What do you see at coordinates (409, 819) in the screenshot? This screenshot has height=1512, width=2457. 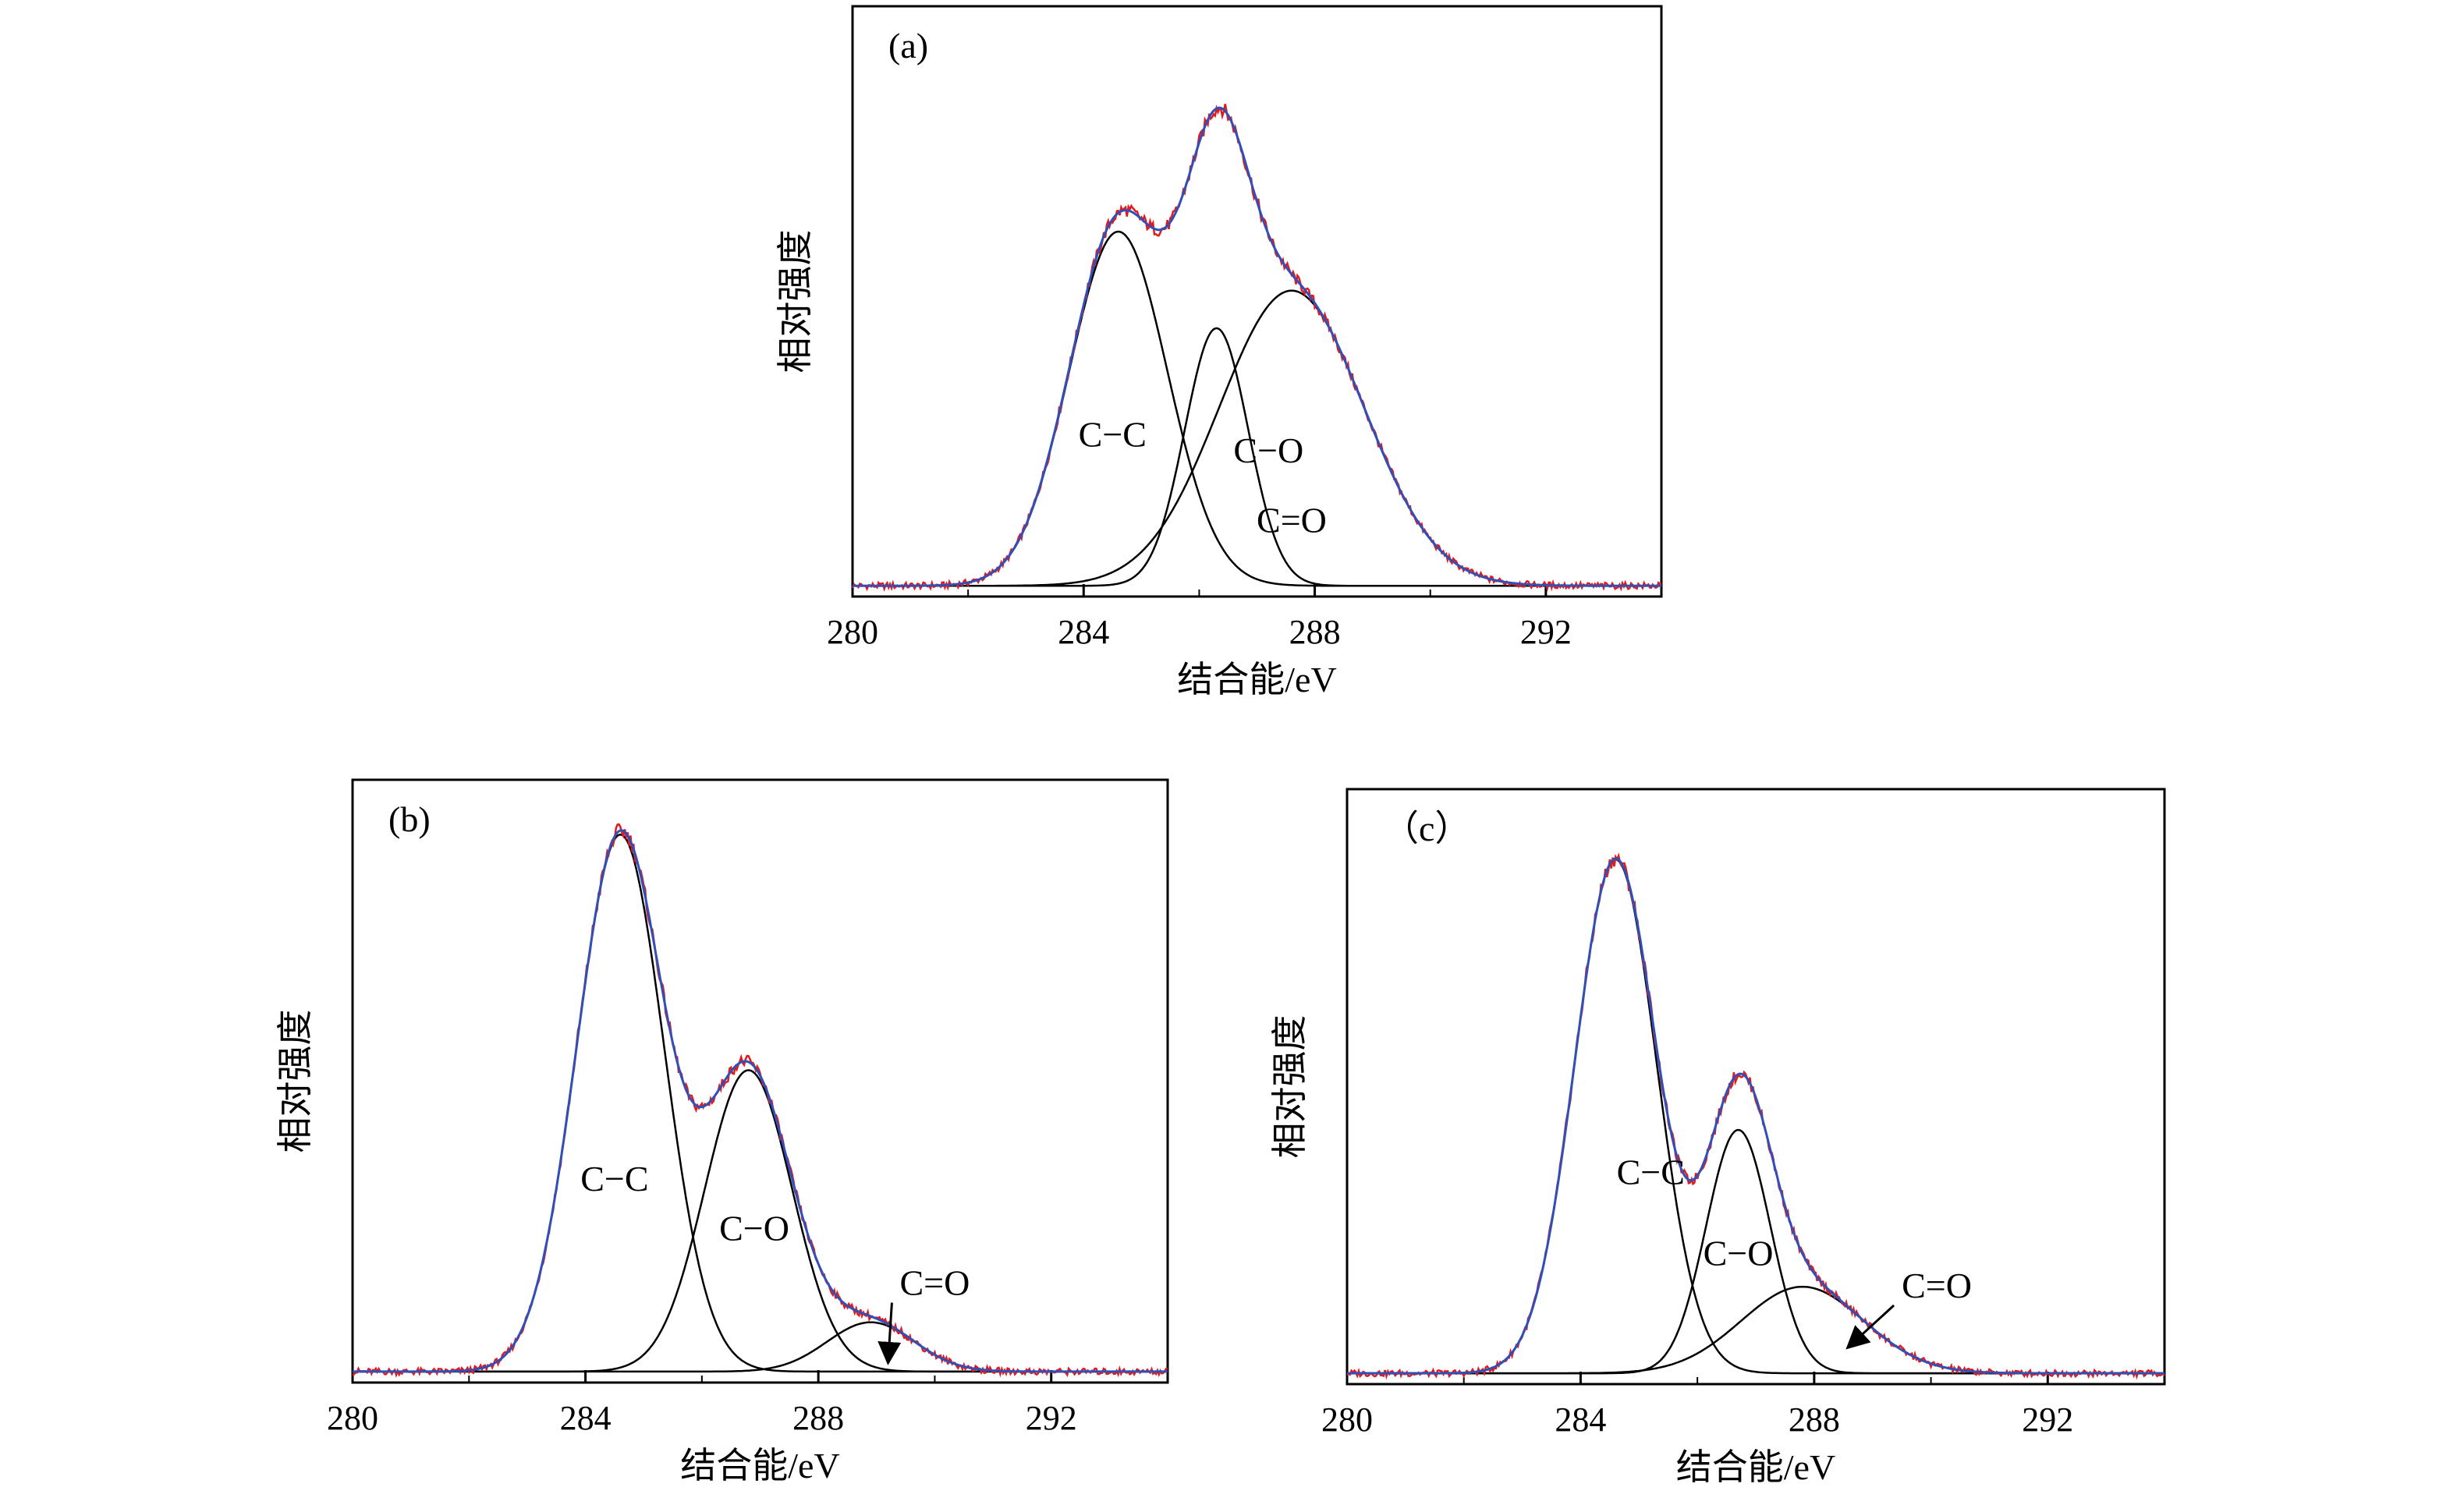 I see `panel-label: (b)` at bounding box center [409, 819].